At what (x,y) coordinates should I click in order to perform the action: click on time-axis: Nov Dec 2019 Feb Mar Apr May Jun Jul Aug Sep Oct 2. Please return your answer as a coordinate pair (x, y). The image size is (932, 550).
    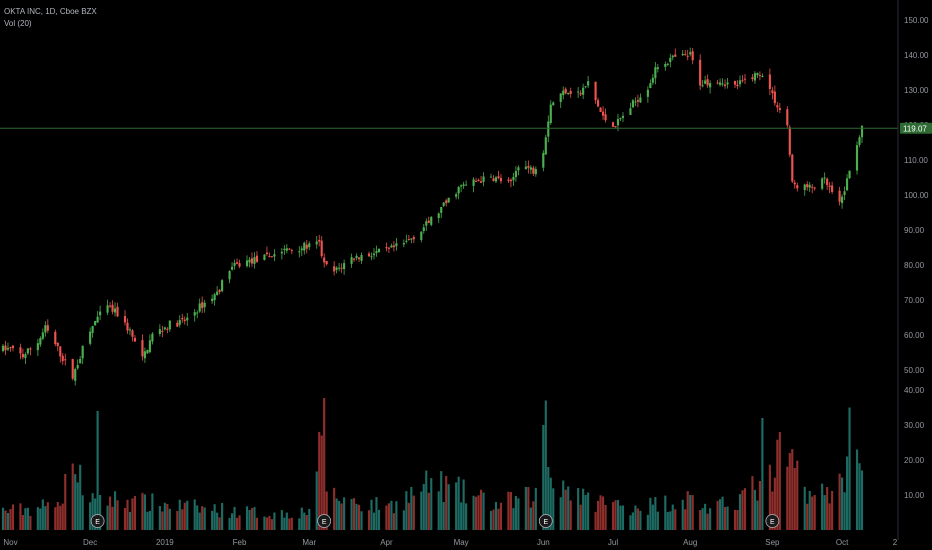
    Looking at the image, I should click on (450, 542).